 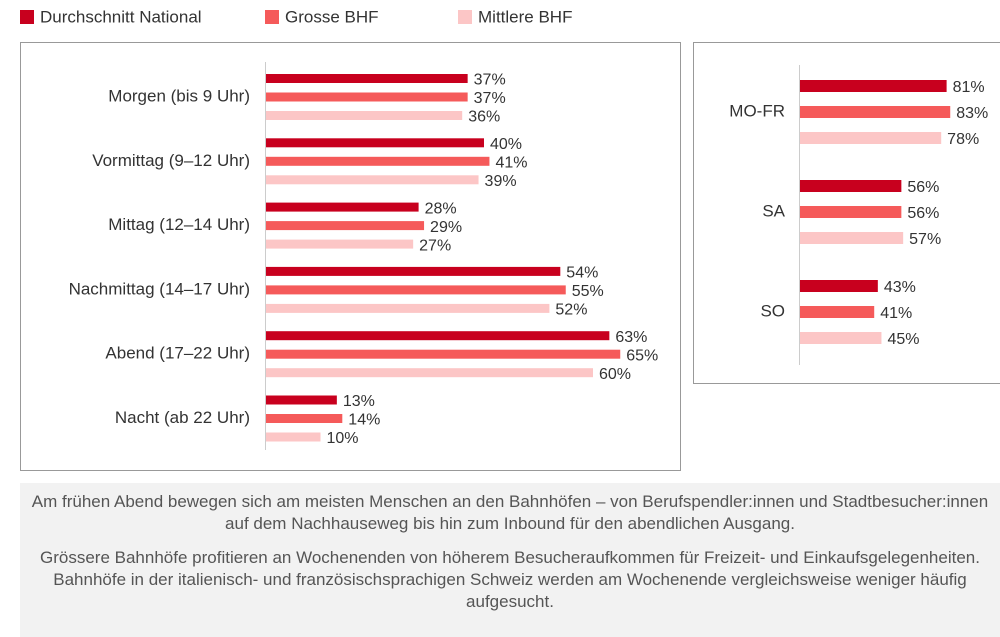 What do you see at coordinates (582, 273) in the screenshot?
I see `value-label: 54%` at bounding box center [582, 273].